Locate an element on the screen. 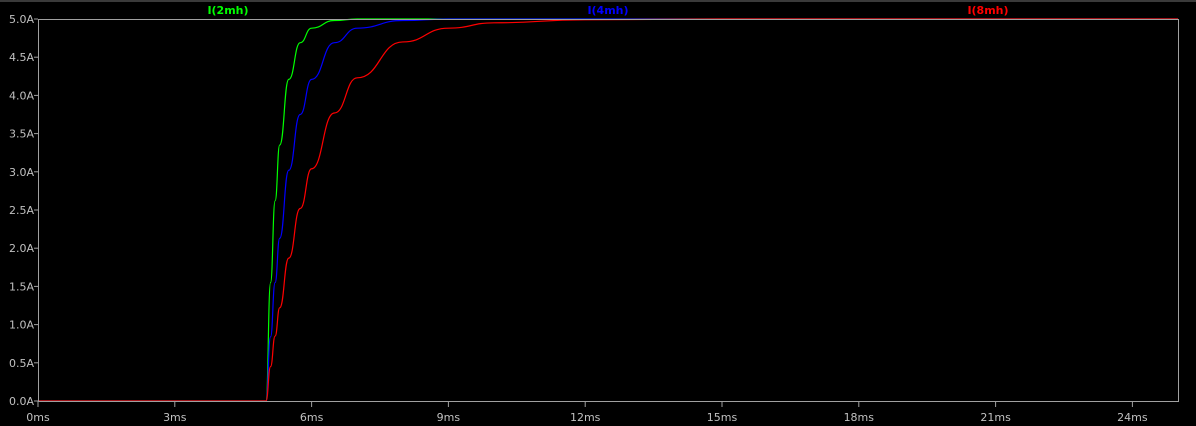 The width and height of the screenshot is (1196, 426). legend-entry: I(4mh) is located at coordinates (607, 10).